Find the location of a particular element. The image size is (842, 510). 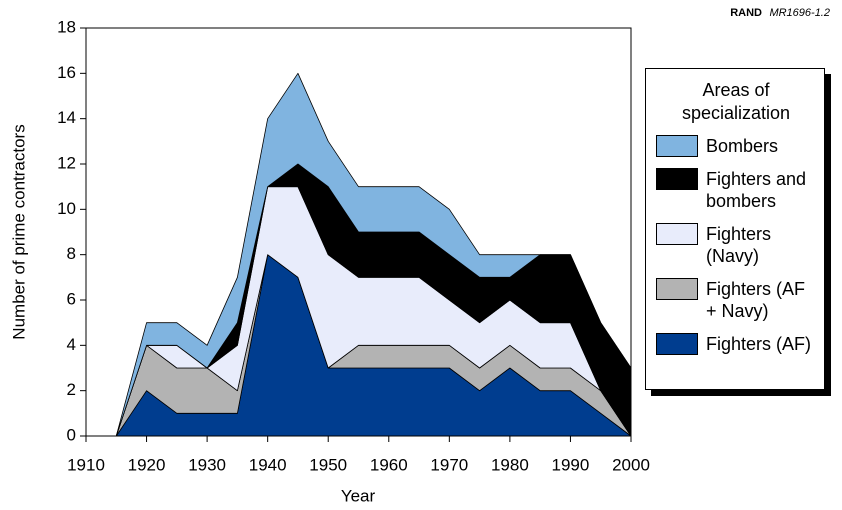

x-tick-label: 1990 is located at coordinates (571, 464).